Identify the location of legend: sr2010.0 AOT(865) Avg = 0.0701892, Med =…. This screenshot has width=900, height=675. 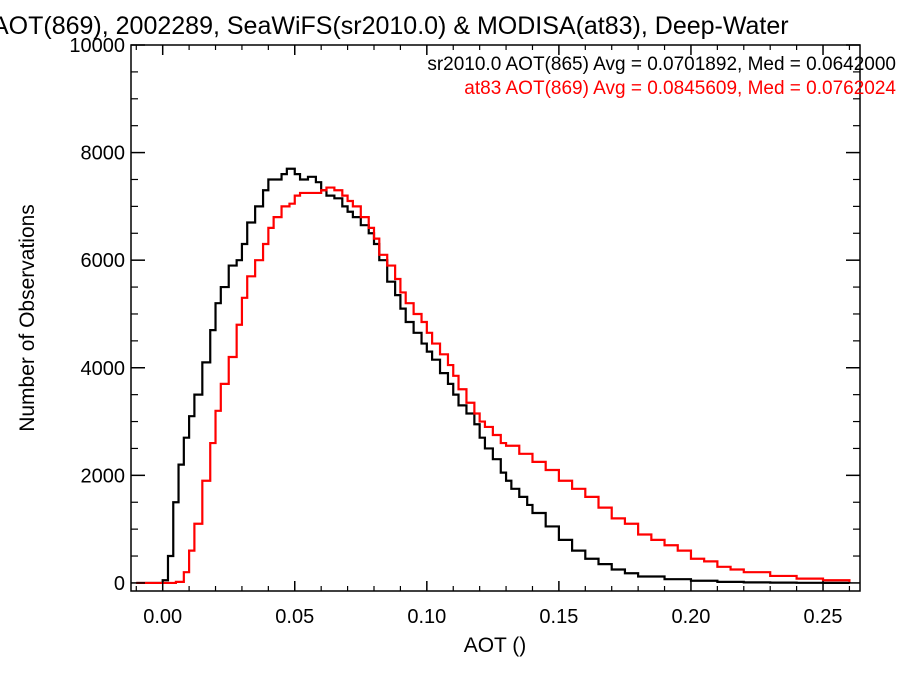
(661, 76).